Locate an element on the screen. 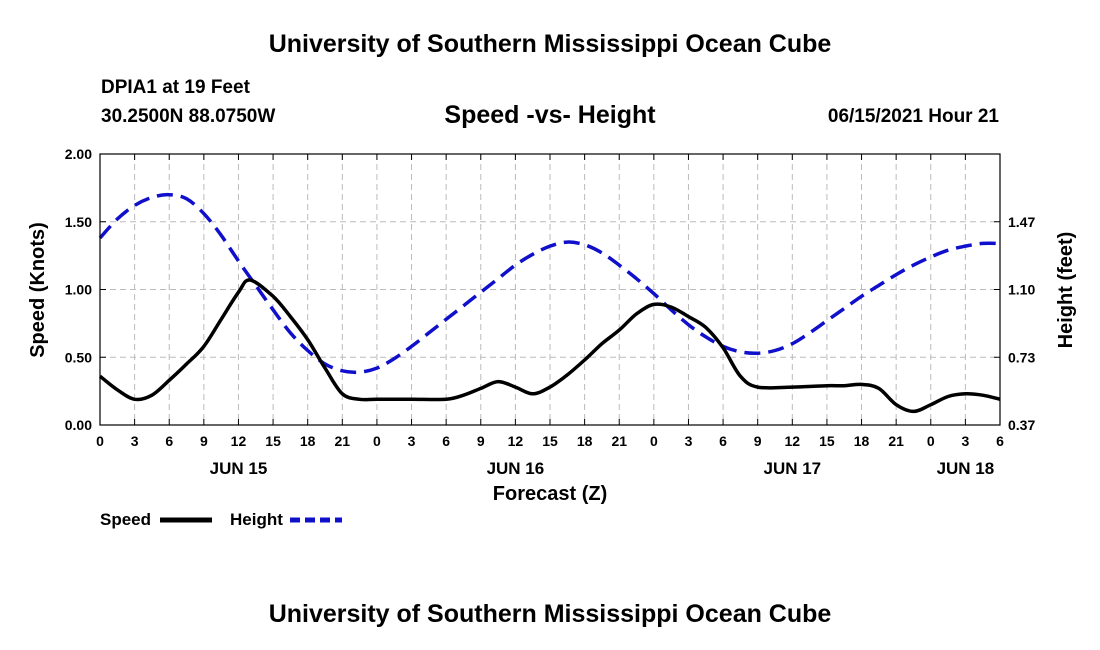  y-tick-label-left: 1.00 is located at coordinates (78, 290).